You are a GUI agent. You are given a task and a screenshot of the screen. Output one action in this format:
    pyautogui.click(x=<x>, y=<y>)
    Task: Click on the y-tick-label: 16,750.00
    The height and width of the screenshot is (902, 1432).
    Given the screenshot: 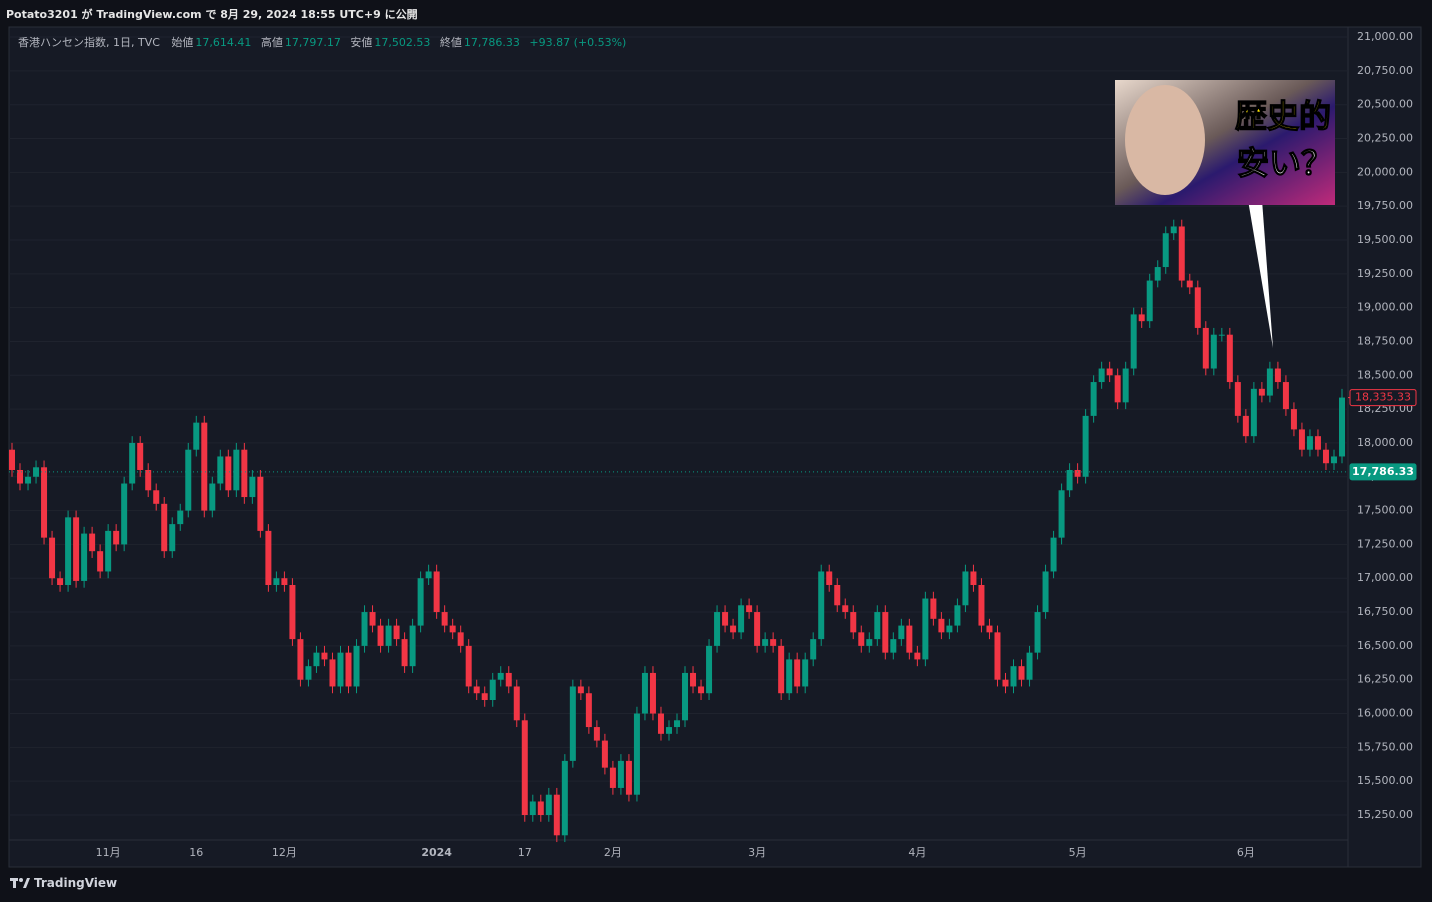 What is the action you would take?
    pyautogui.click(x=1385, y=611)
    